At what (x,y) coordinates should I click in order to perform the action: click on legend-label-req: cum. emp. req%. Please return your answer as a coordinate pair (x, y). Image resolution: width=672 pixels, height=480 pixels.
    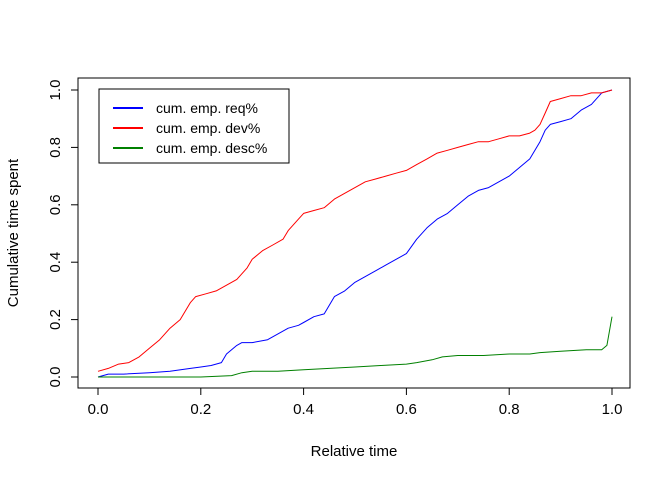
    Looking at the image, I should click on (207, 108).